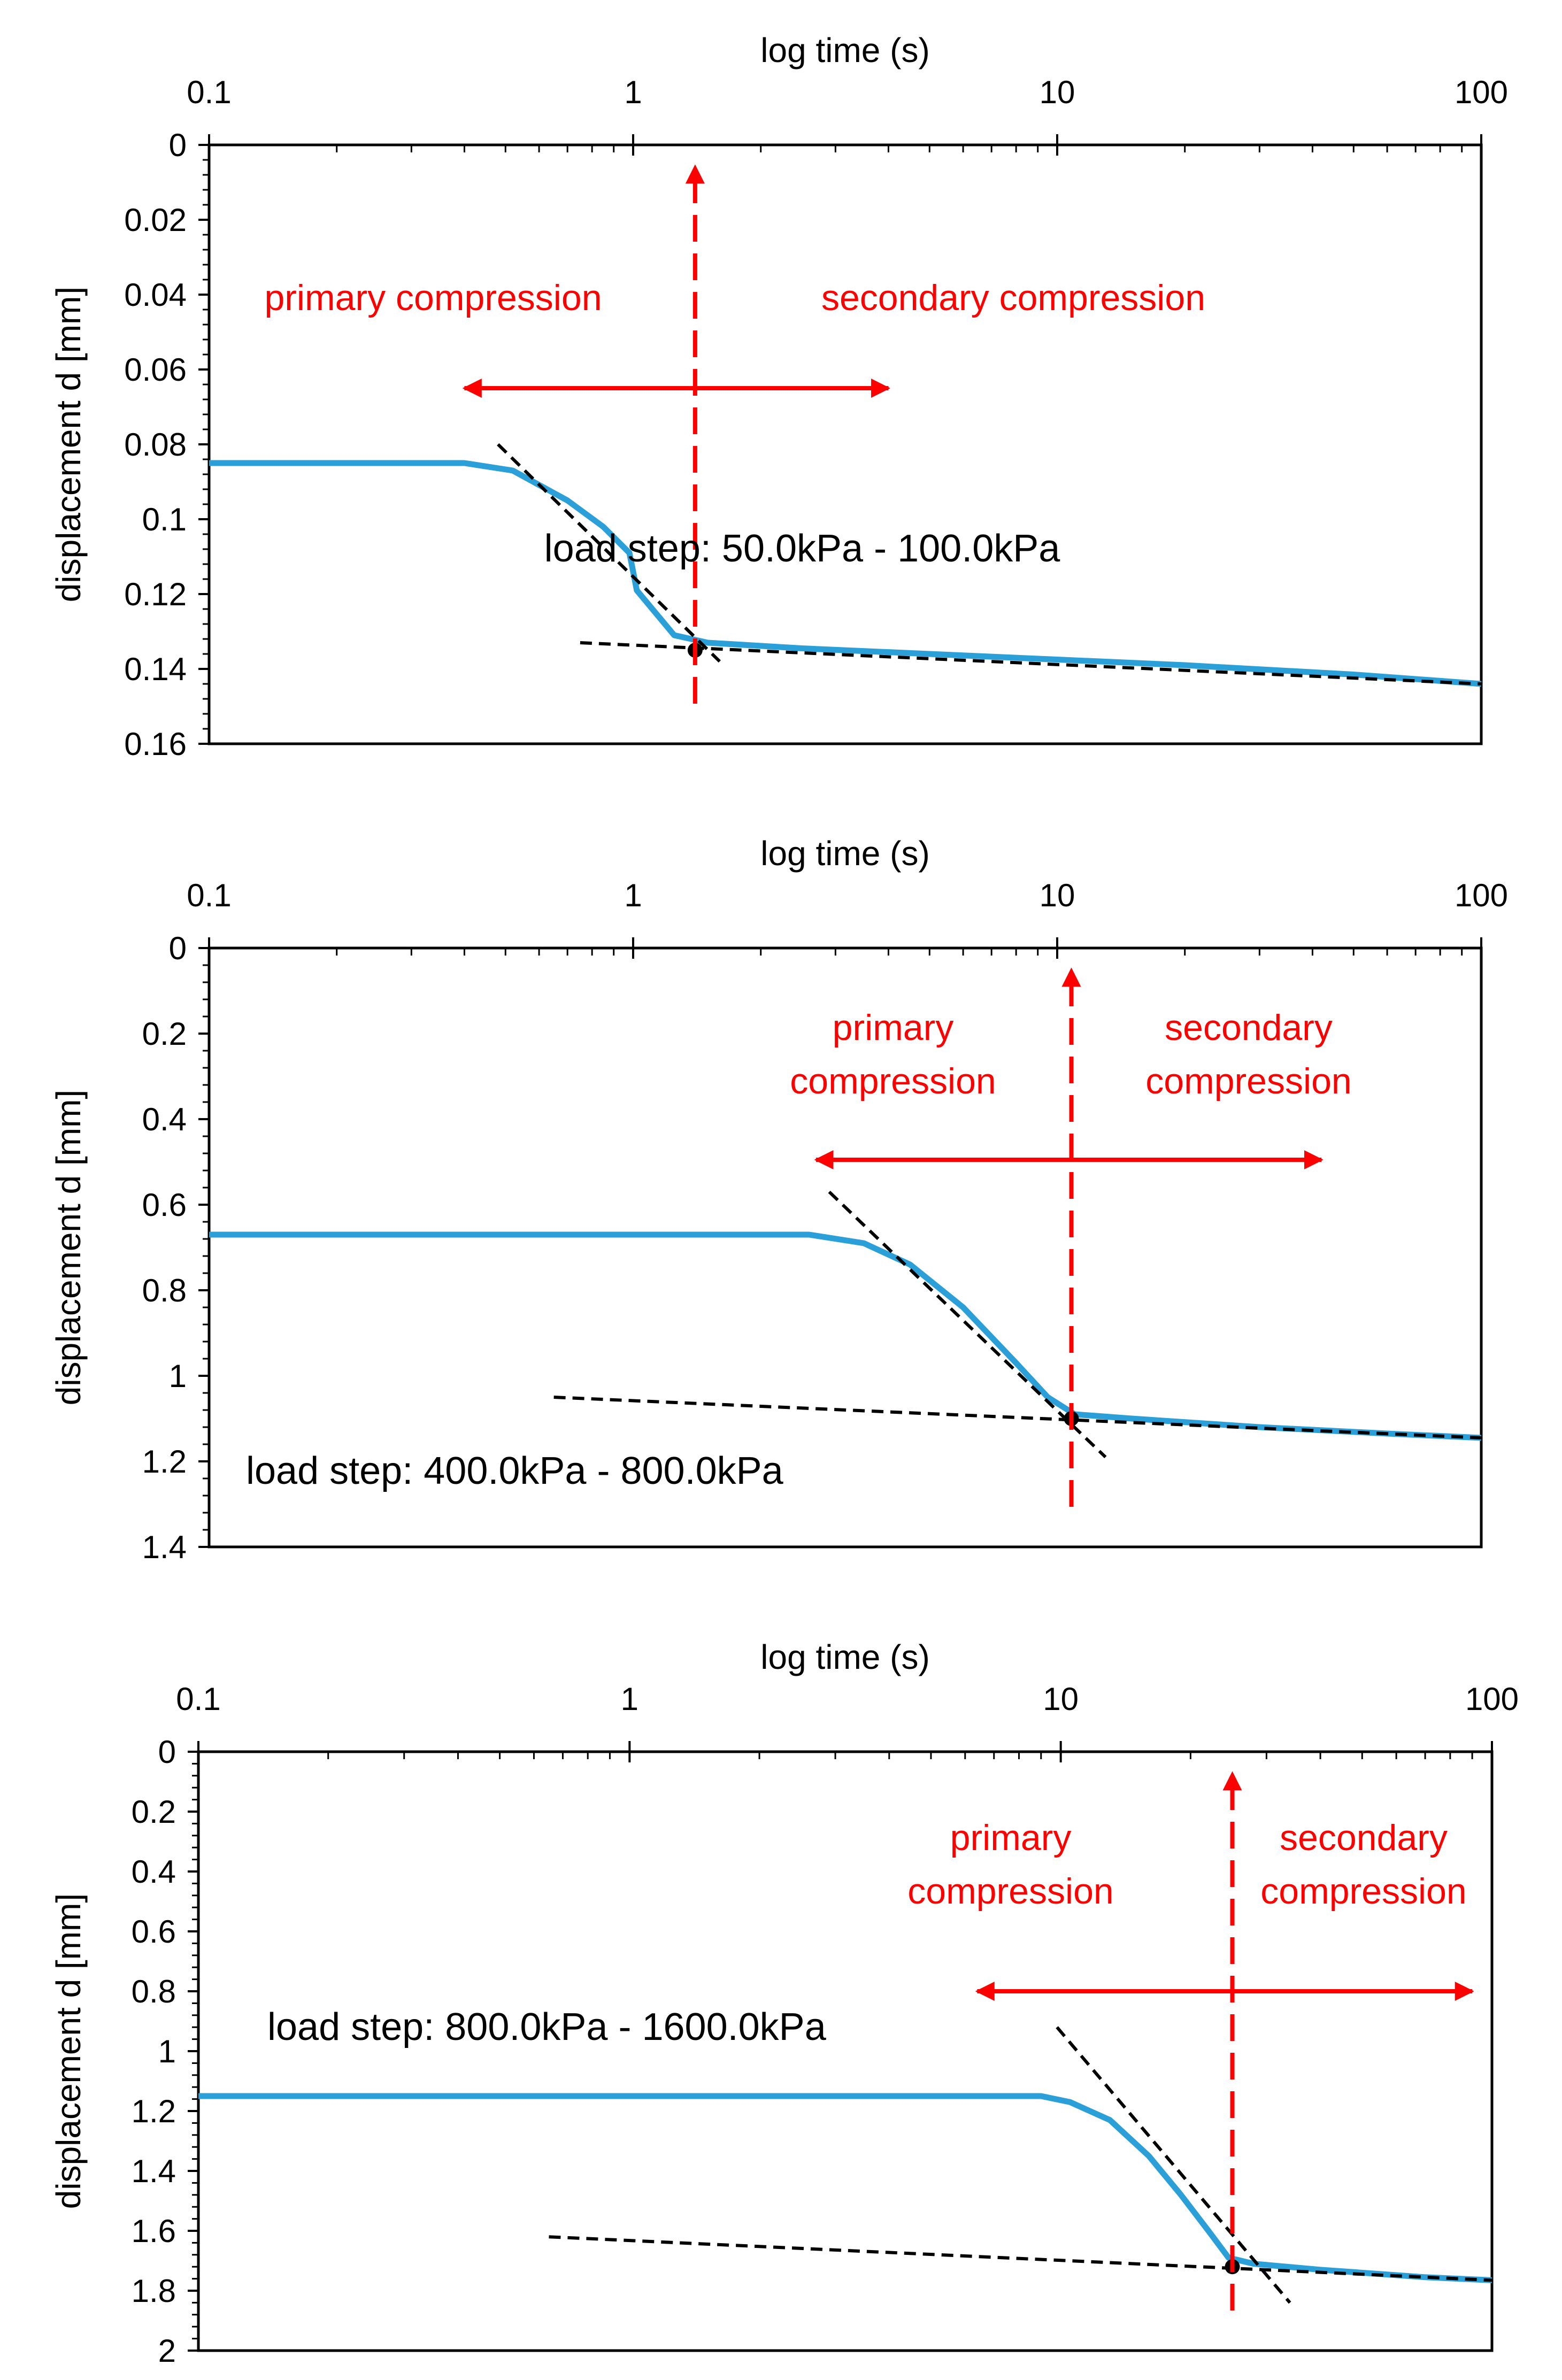  What do you see at coordinates (167, 2351) in the screenshot?
I see `y-tick-label: 2` at bounding box center [167, 2351].